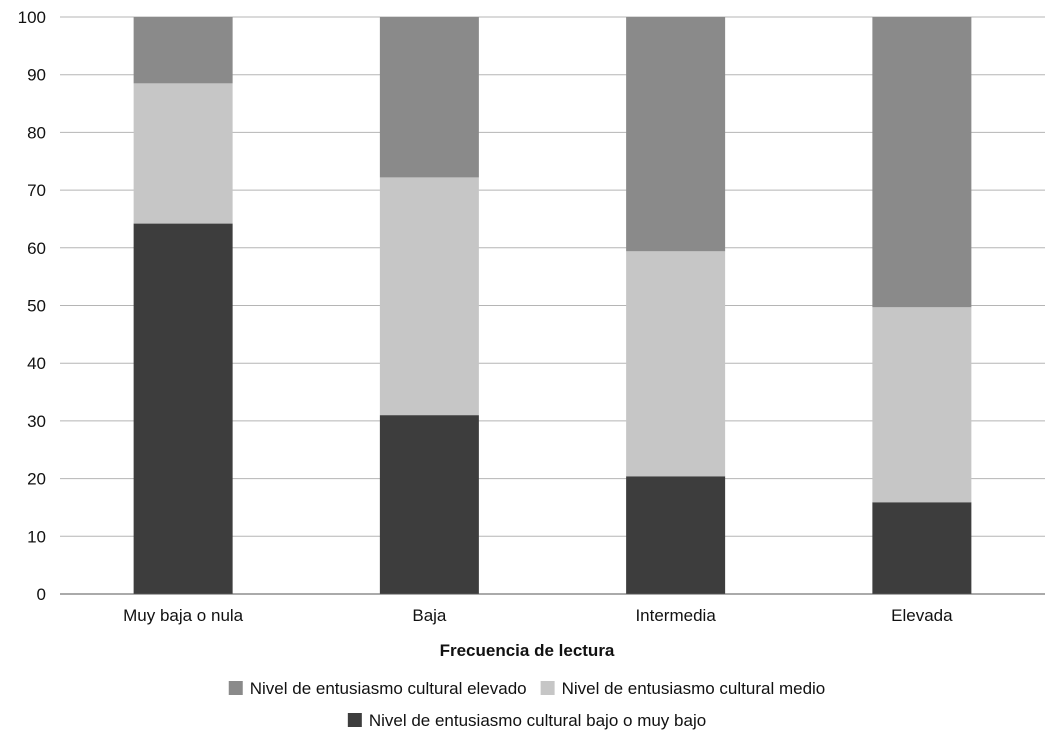  I want to click on y-tick-label-40: 40, so click(36, 363).